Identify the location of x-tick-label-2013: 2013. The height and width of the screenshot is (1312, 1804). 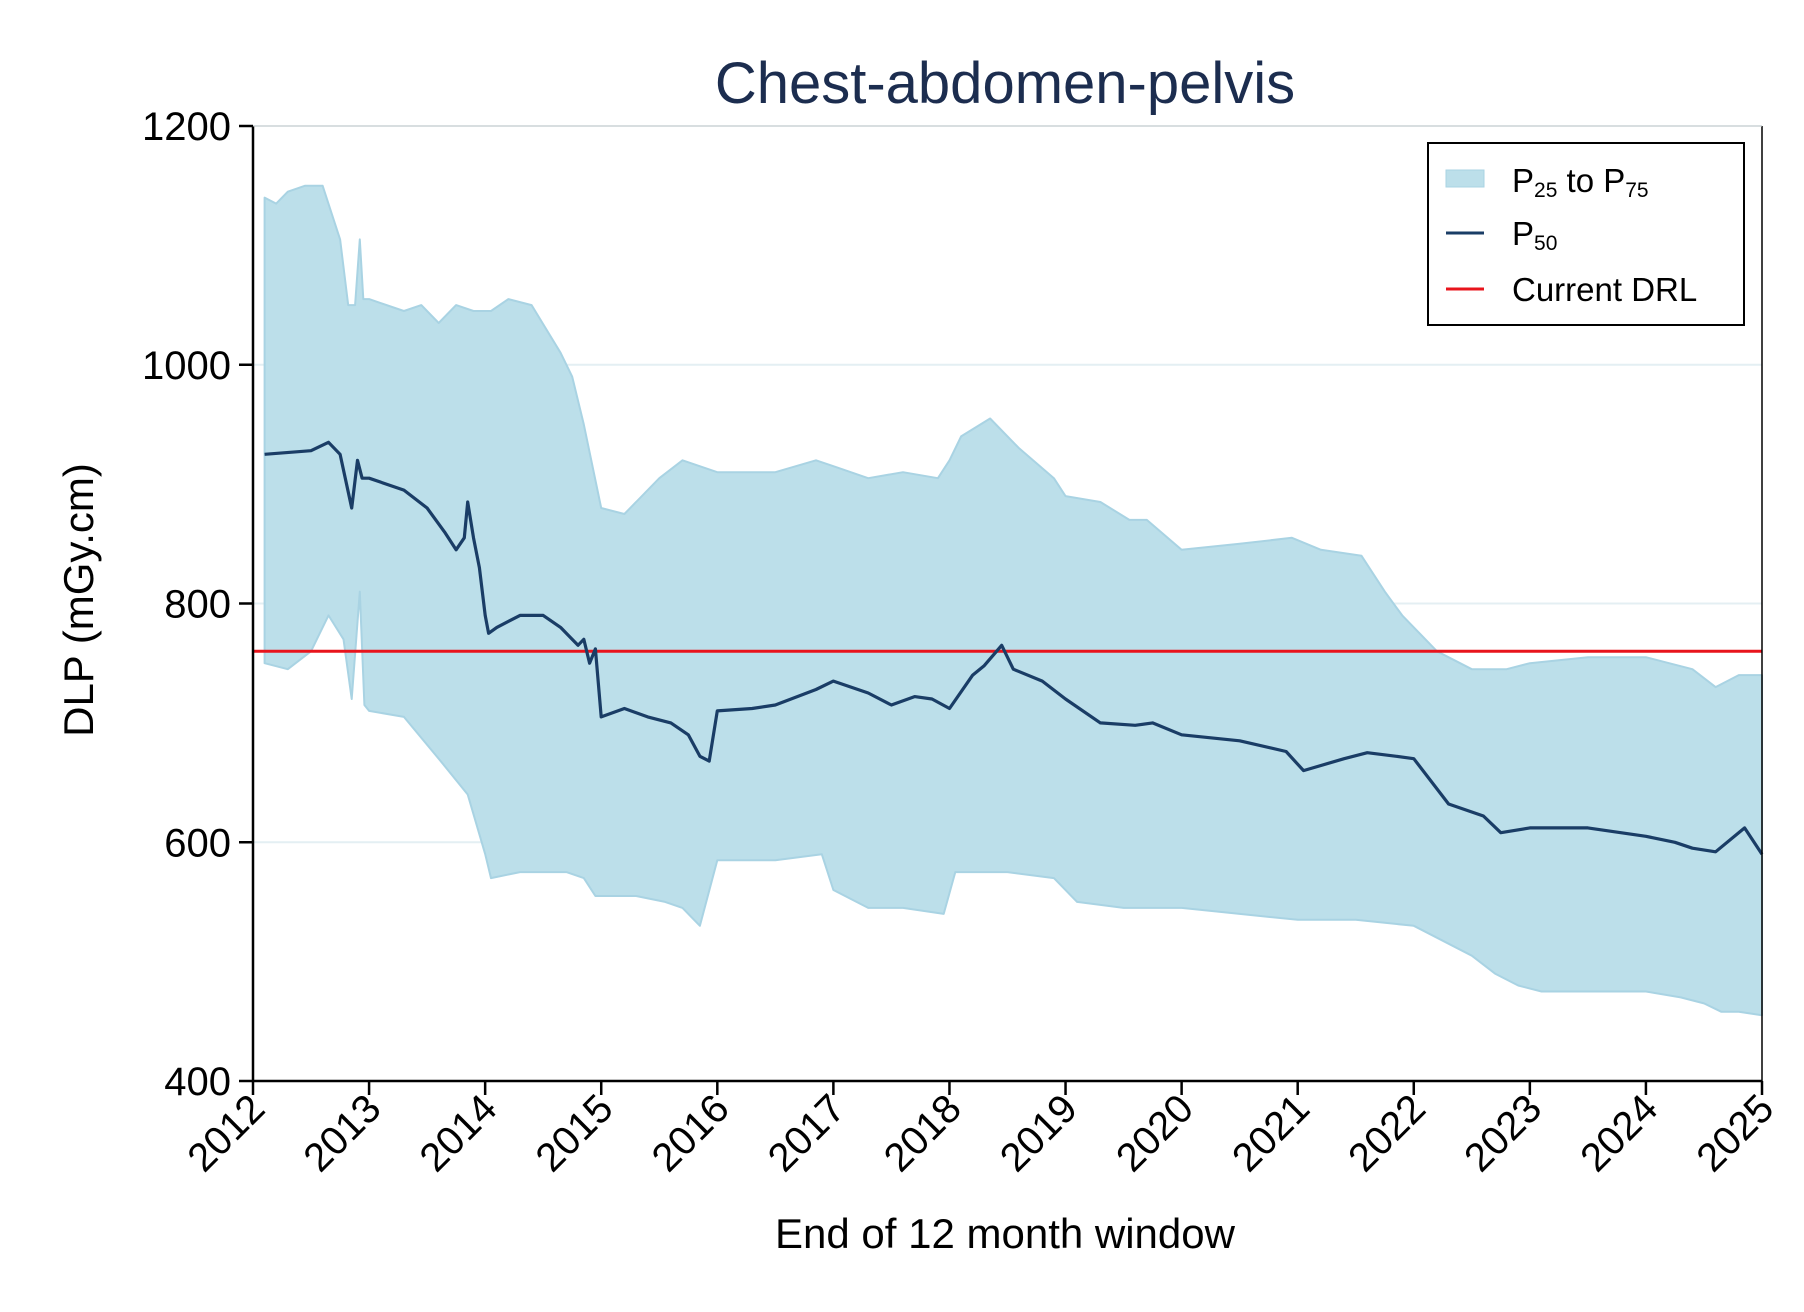
(342, 1133).